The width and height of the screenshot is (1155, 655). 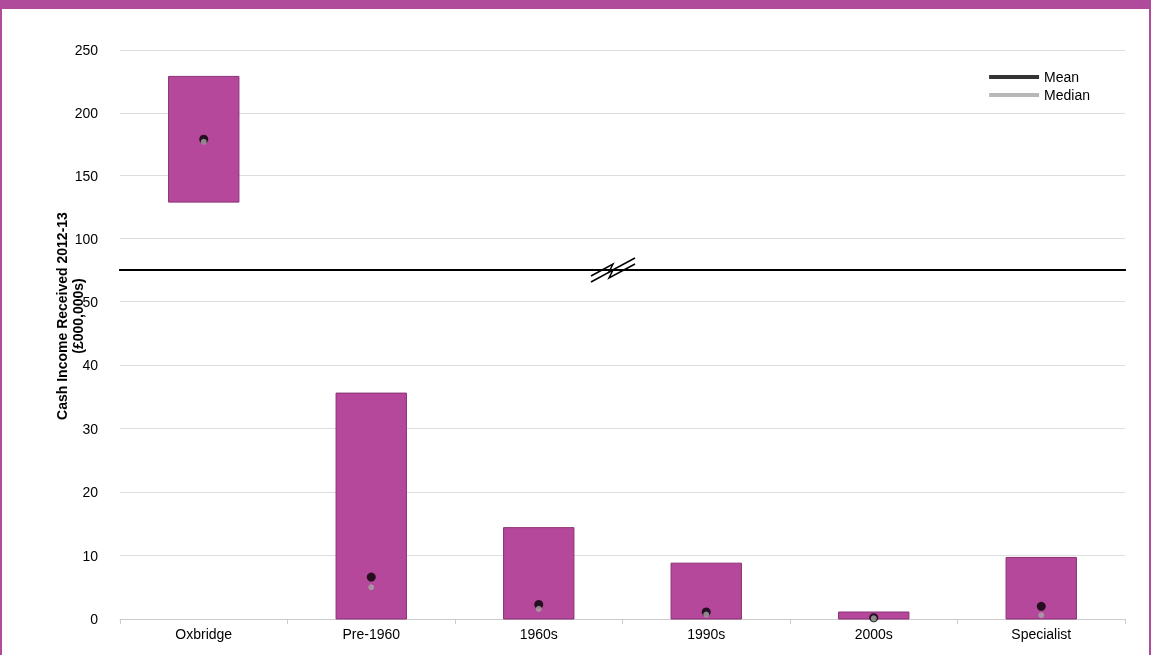 What do you see at coordinates (1067, 95) in the screenshot?
I see `legend-label: Median` at bounding box center [1067, 95].